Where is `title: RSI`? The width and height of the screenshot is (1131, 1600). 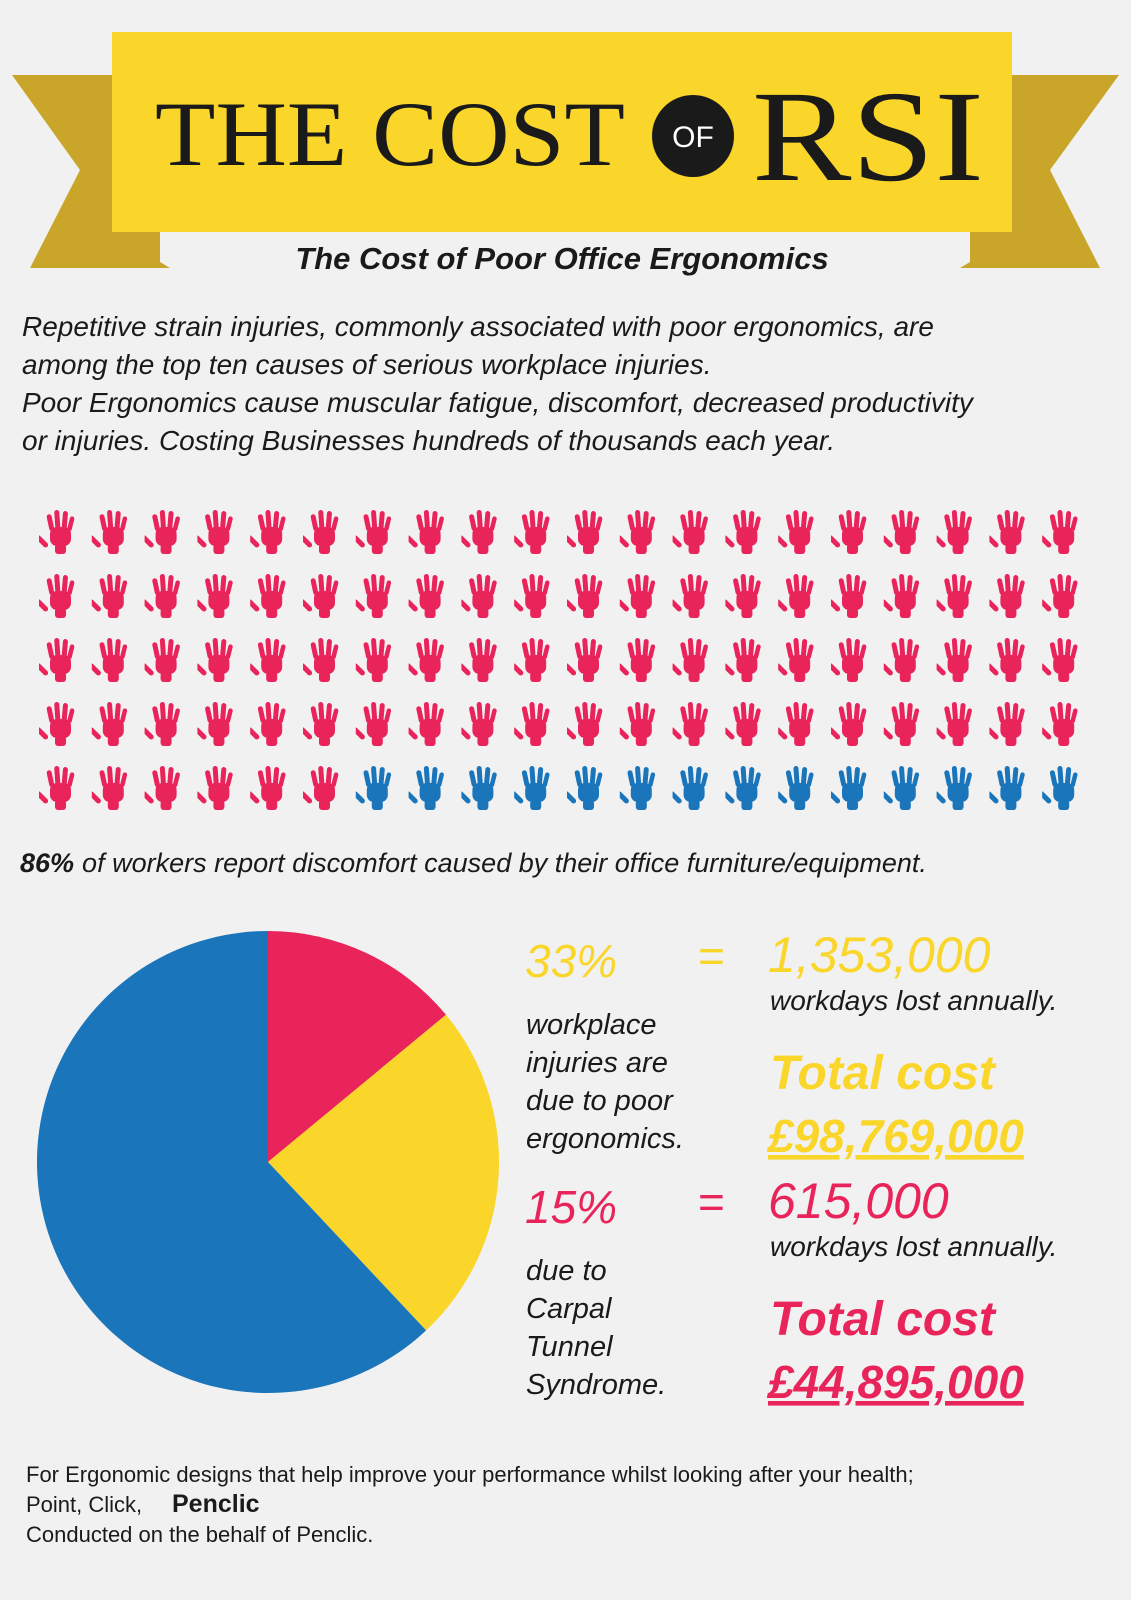
title: RSI is located at coordinates (868, 137).